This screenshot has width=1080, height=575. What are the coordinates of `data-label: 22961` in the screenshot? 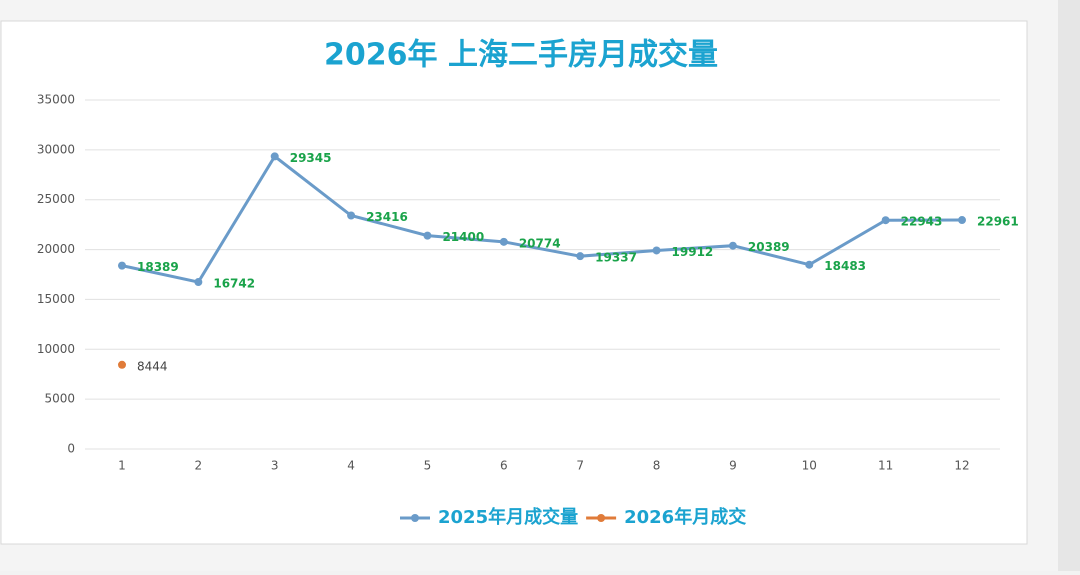 It's located at (998, 222).